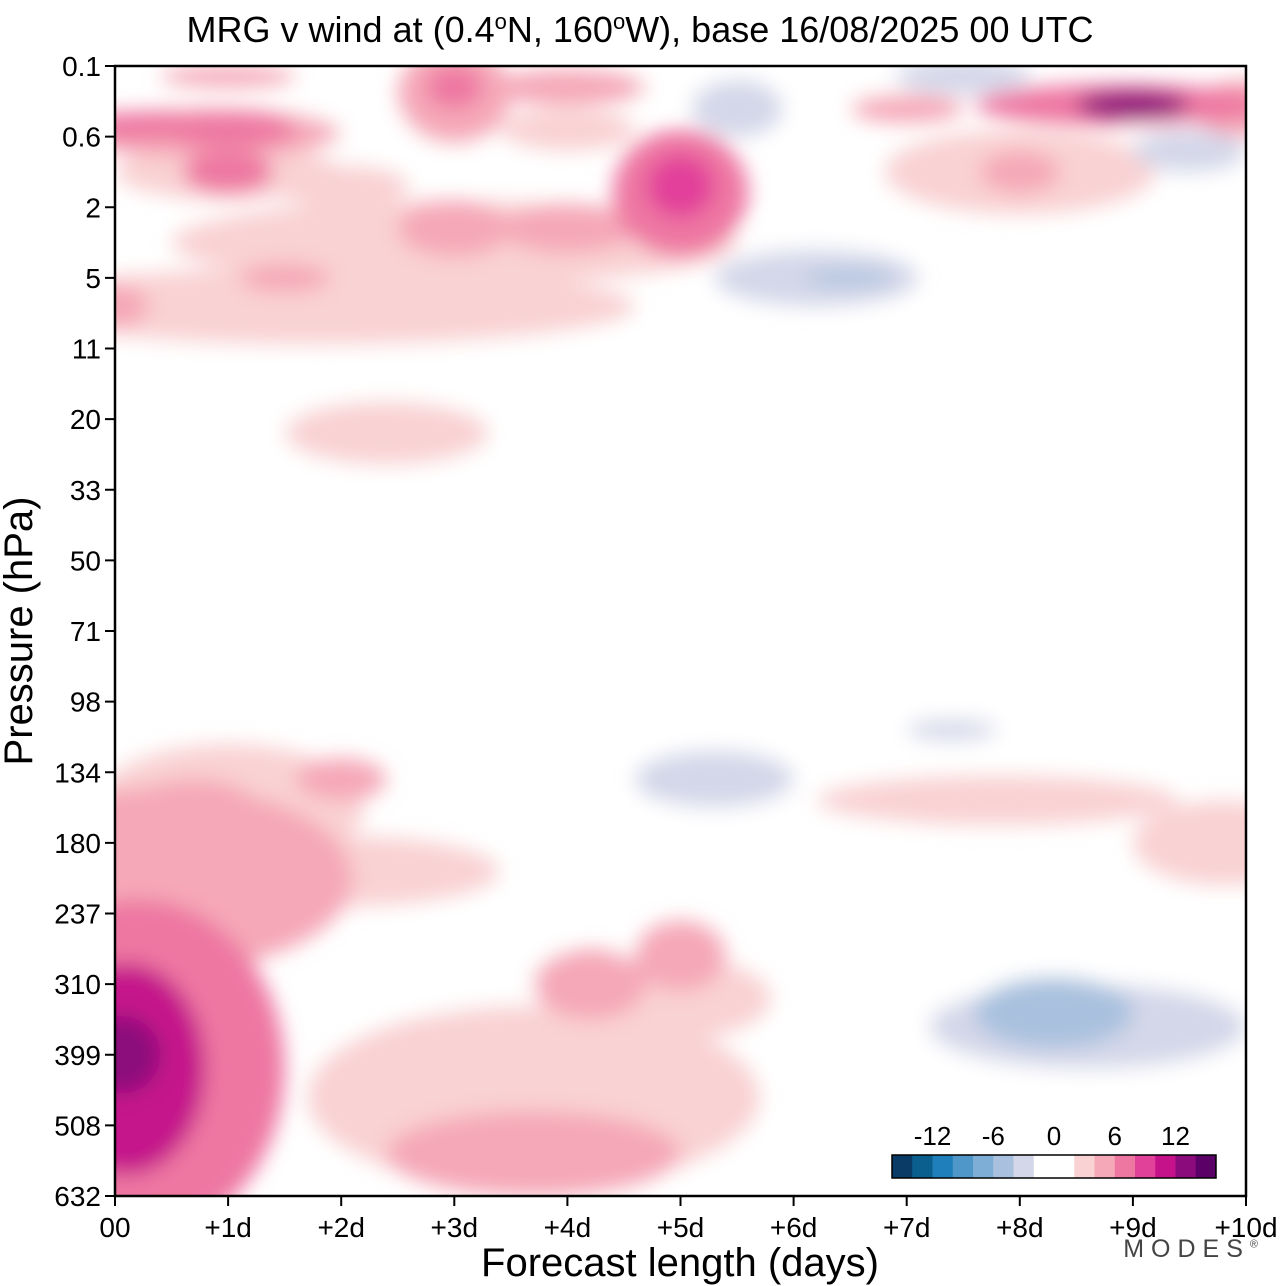 Image resolution: width=1280 pixels, height=1286 pixels. What do you see at coordinates (77, 1055) in the screenshot?
I see `y-tick-label: 399` at bounding box center [77, 1055].